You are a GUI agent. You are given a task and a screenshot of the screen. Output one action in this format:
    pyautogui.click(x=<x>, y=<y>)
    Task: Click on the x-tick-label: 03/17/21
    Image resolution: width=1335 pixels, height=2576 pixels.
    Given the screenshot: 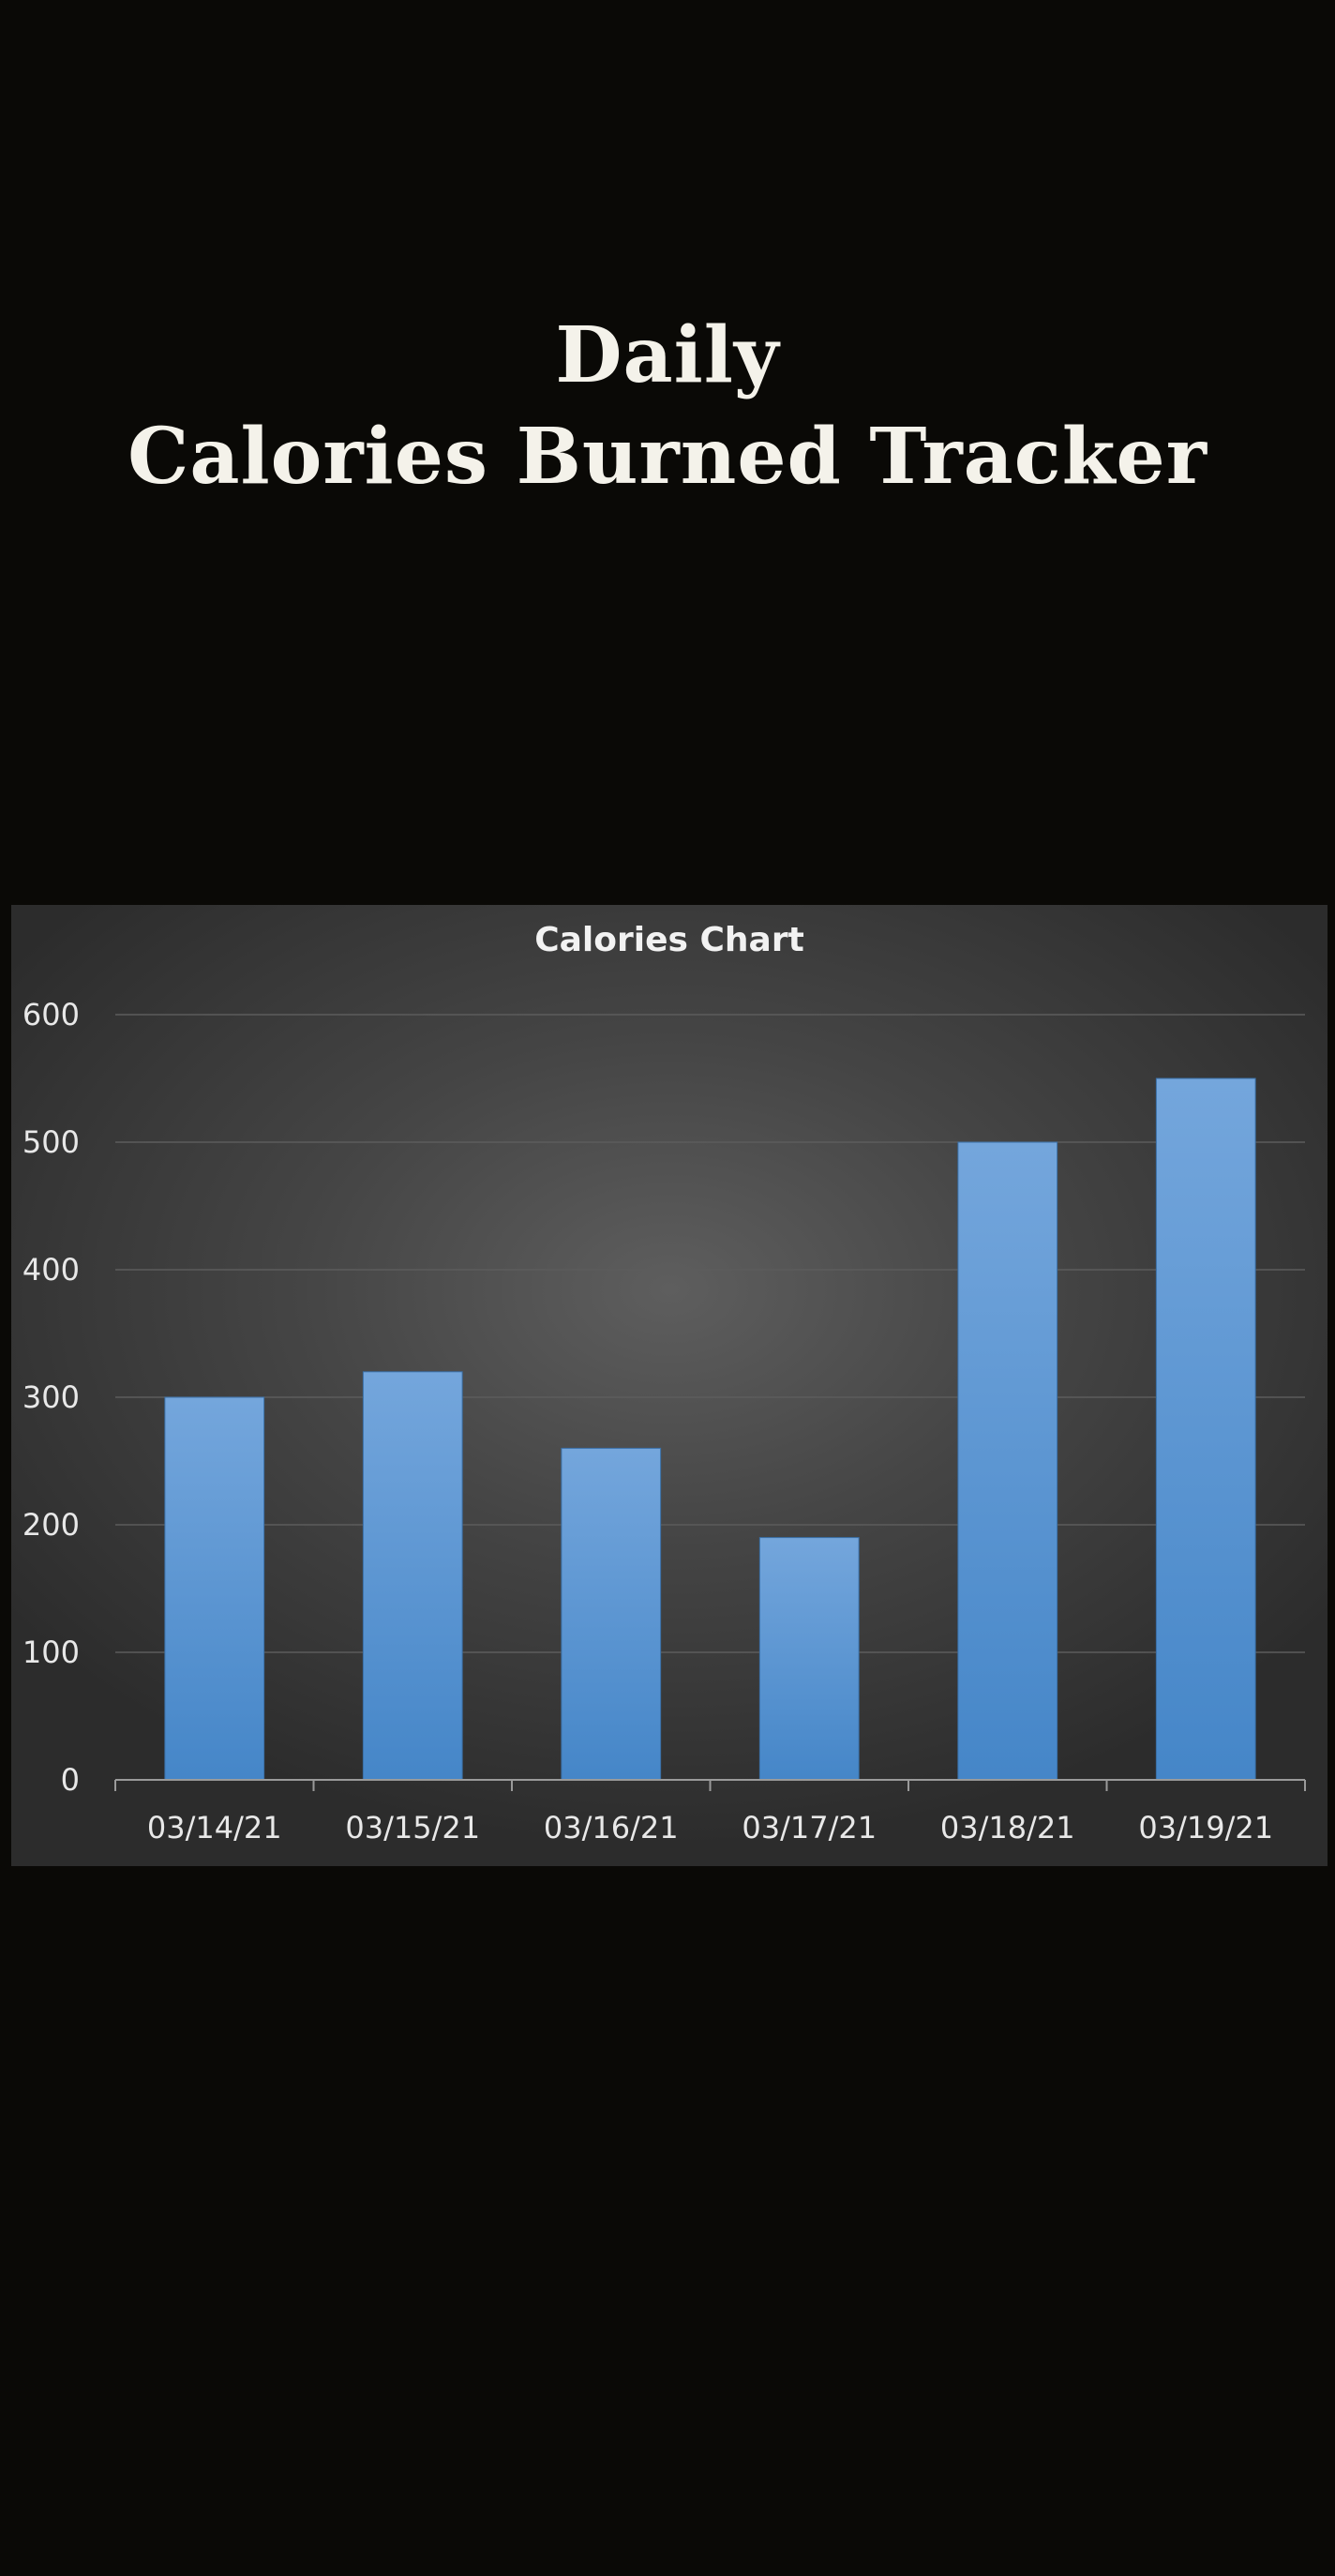 What is the action you would take?
    pyautogui.click(x=809, y=1827)
    